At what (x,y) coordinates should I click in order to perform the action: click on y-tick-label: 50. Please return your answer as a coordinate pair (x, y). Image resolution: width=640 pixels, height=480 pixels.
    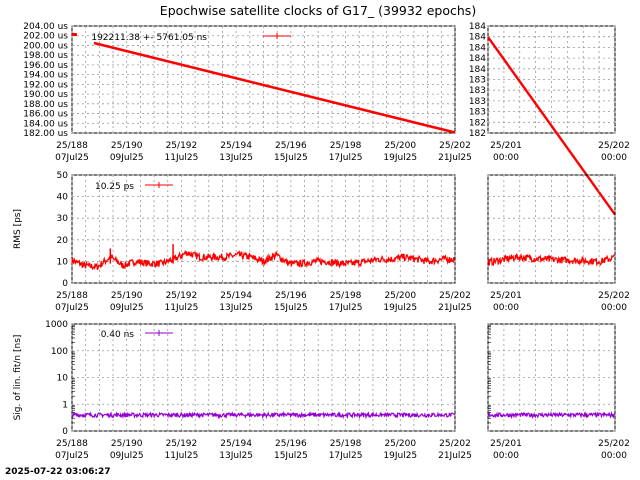
    Looking at the image, I should click on (63, 176).